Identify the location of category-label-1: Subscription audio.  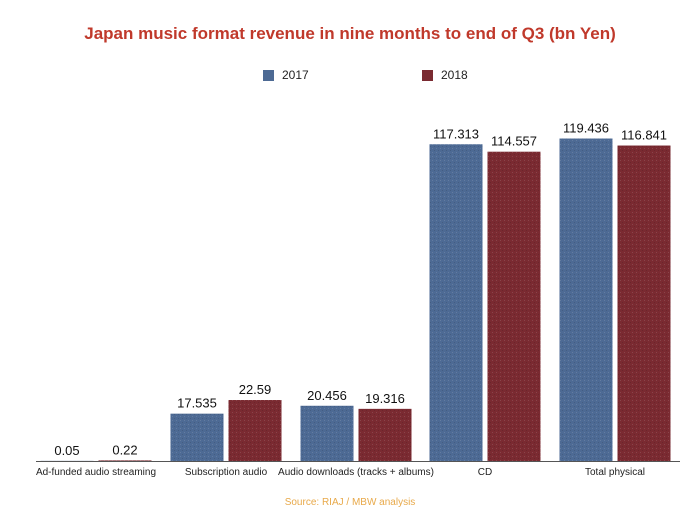
(226, 472).